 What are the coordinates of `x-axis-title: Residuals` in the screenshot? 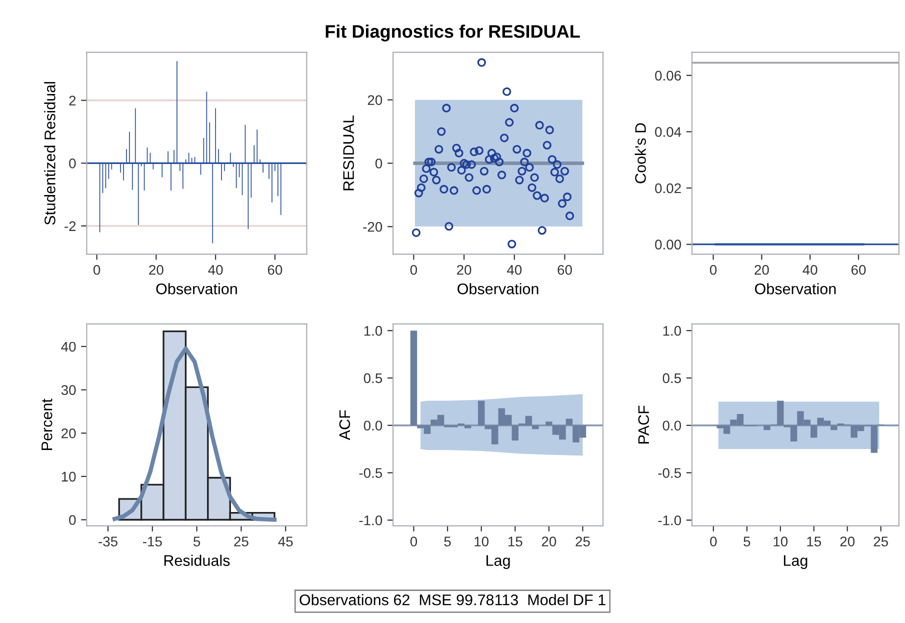 It's located at (197, 560).